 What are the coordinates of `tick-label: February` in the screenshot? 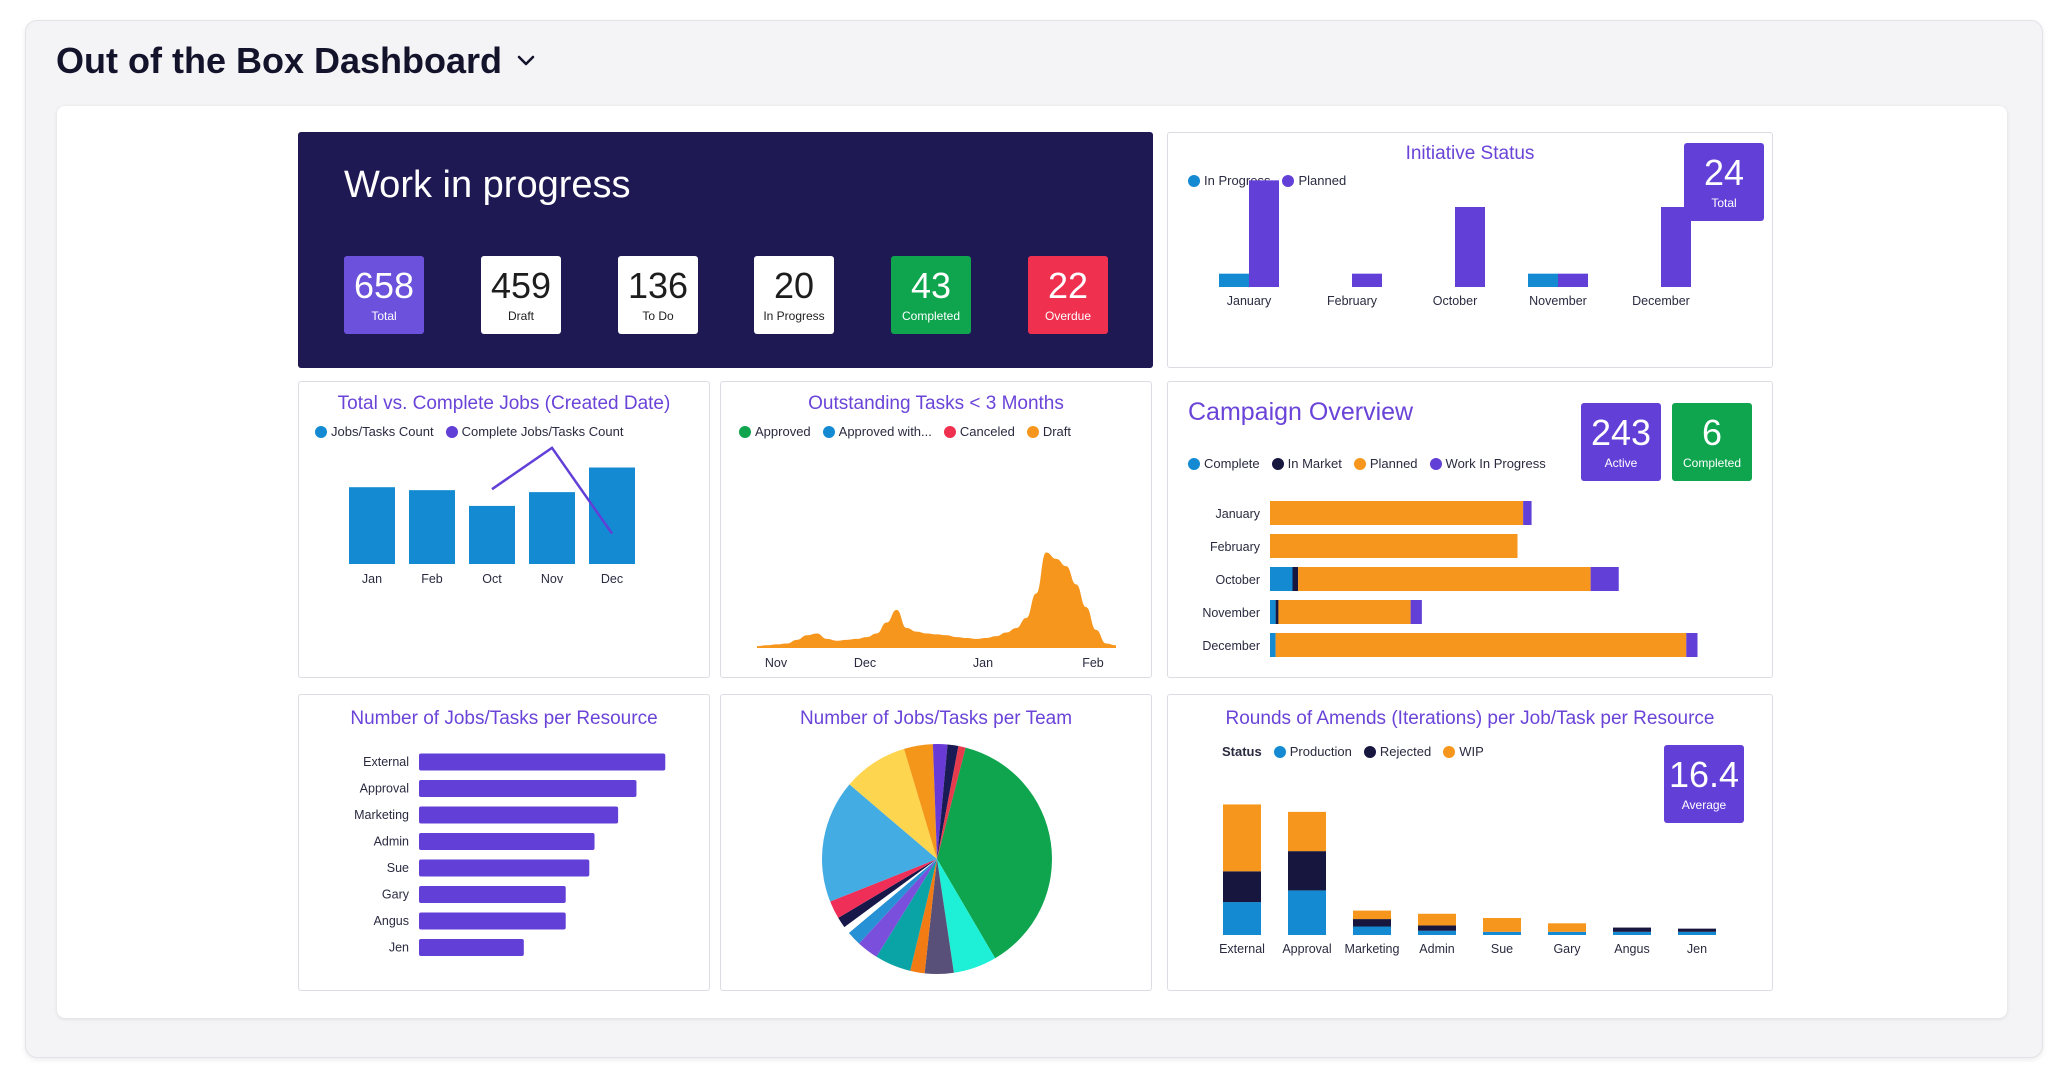 It's located at (1352, 301).